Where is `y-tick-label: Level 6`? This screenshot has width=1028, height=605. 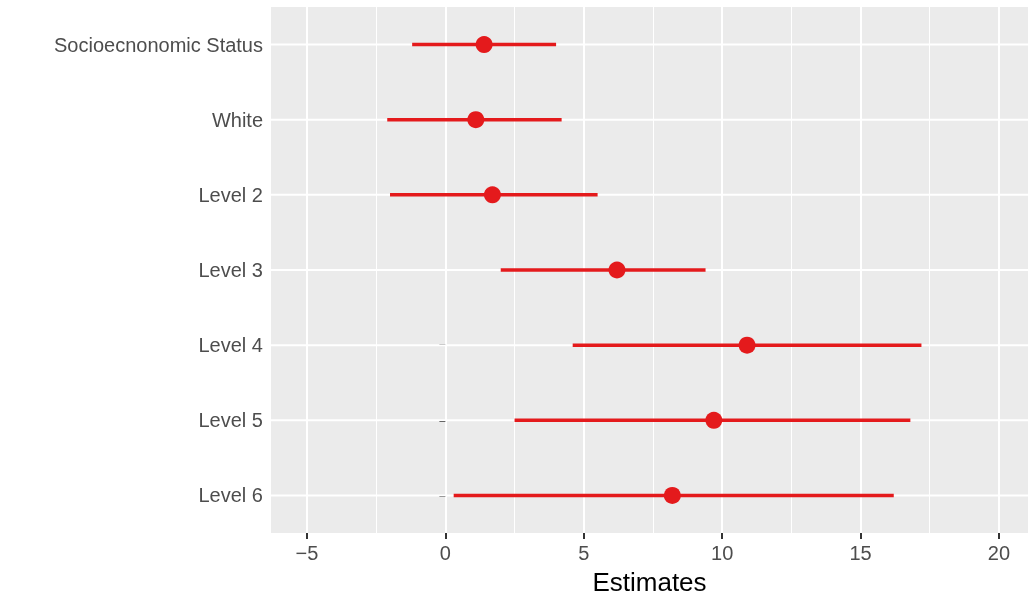
y-tick-label: Level 6 is located at coordinates (230, 495).